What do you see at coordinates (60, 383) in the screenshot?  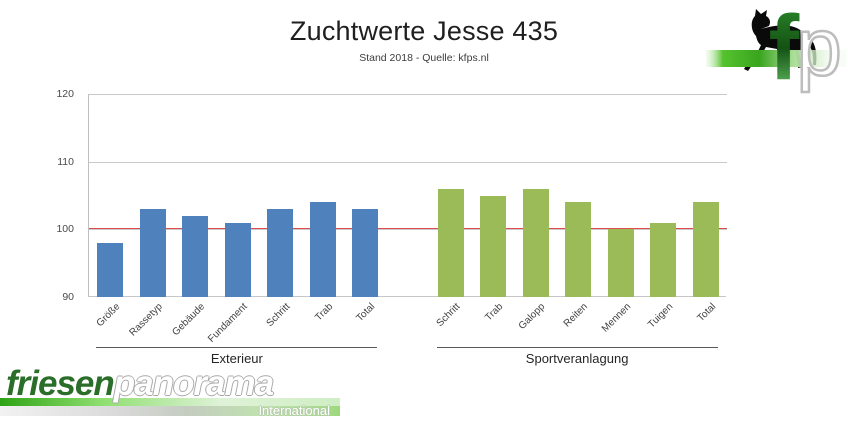 I see `logo-text-friesen: friesen` at bounding box center [60, 383].